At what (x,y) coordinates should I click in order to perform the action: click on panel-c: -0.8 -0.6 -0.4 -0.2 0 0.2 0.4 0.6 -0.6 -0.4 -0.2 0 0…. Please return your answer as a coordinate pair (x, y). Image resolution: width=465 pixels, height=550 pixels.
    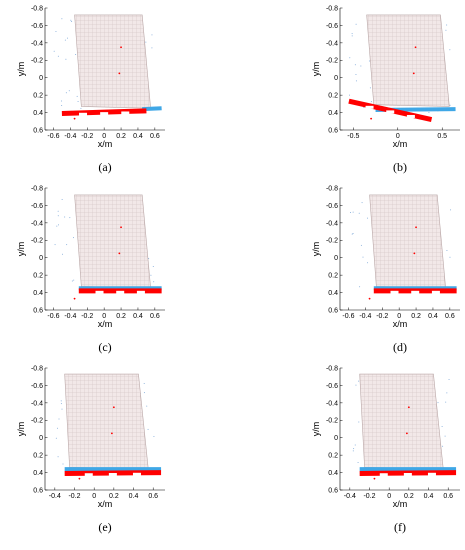
    Looking at the image, I should click on (90, 269).